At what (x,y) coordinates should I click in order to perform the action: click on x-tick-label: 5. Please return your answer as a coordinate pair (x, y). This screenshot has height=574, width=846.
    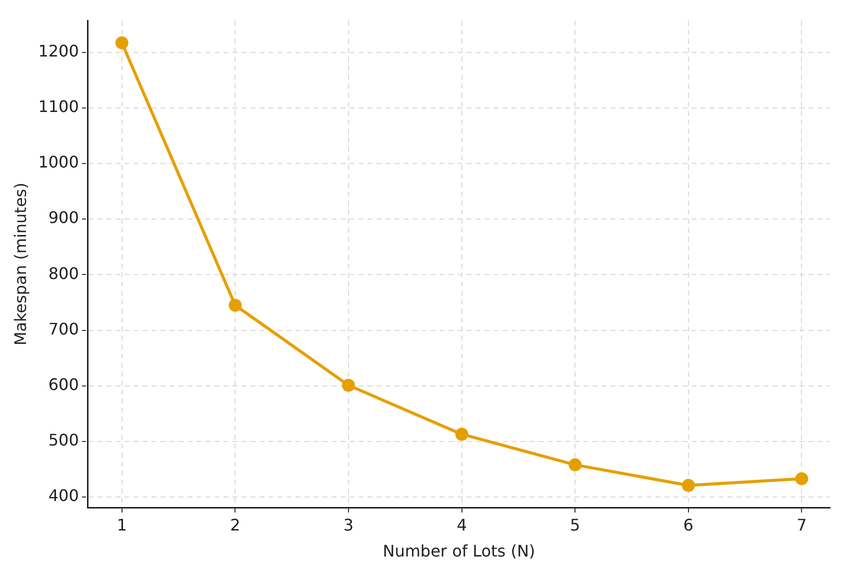
    Looking at the image, I should click on (575, 524).